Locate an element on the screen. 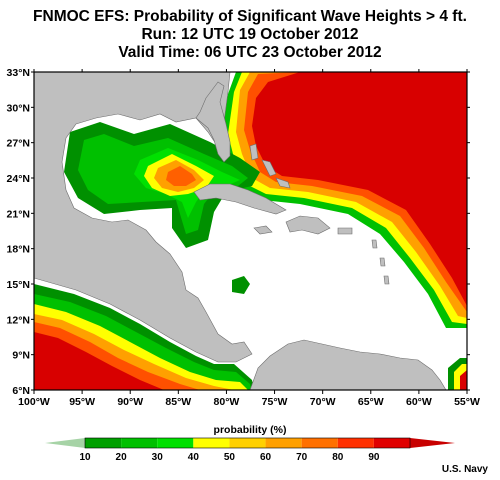 This screenshot has height=480, width=500. lon-tick-label: 100°W is located at coordinates (34, 402).